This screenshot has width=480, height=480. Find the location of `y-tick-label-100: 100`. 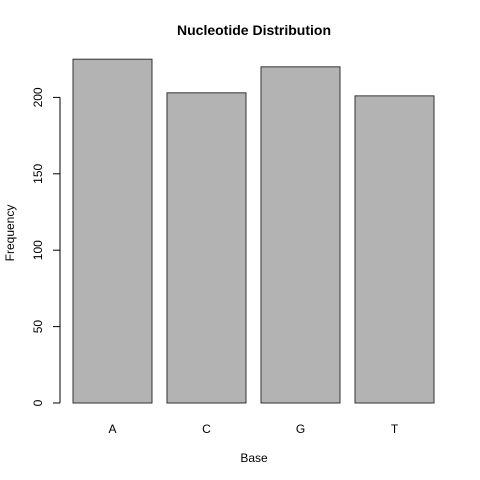

y-tick-label-100: 100 is located at coordinates (38, 250).